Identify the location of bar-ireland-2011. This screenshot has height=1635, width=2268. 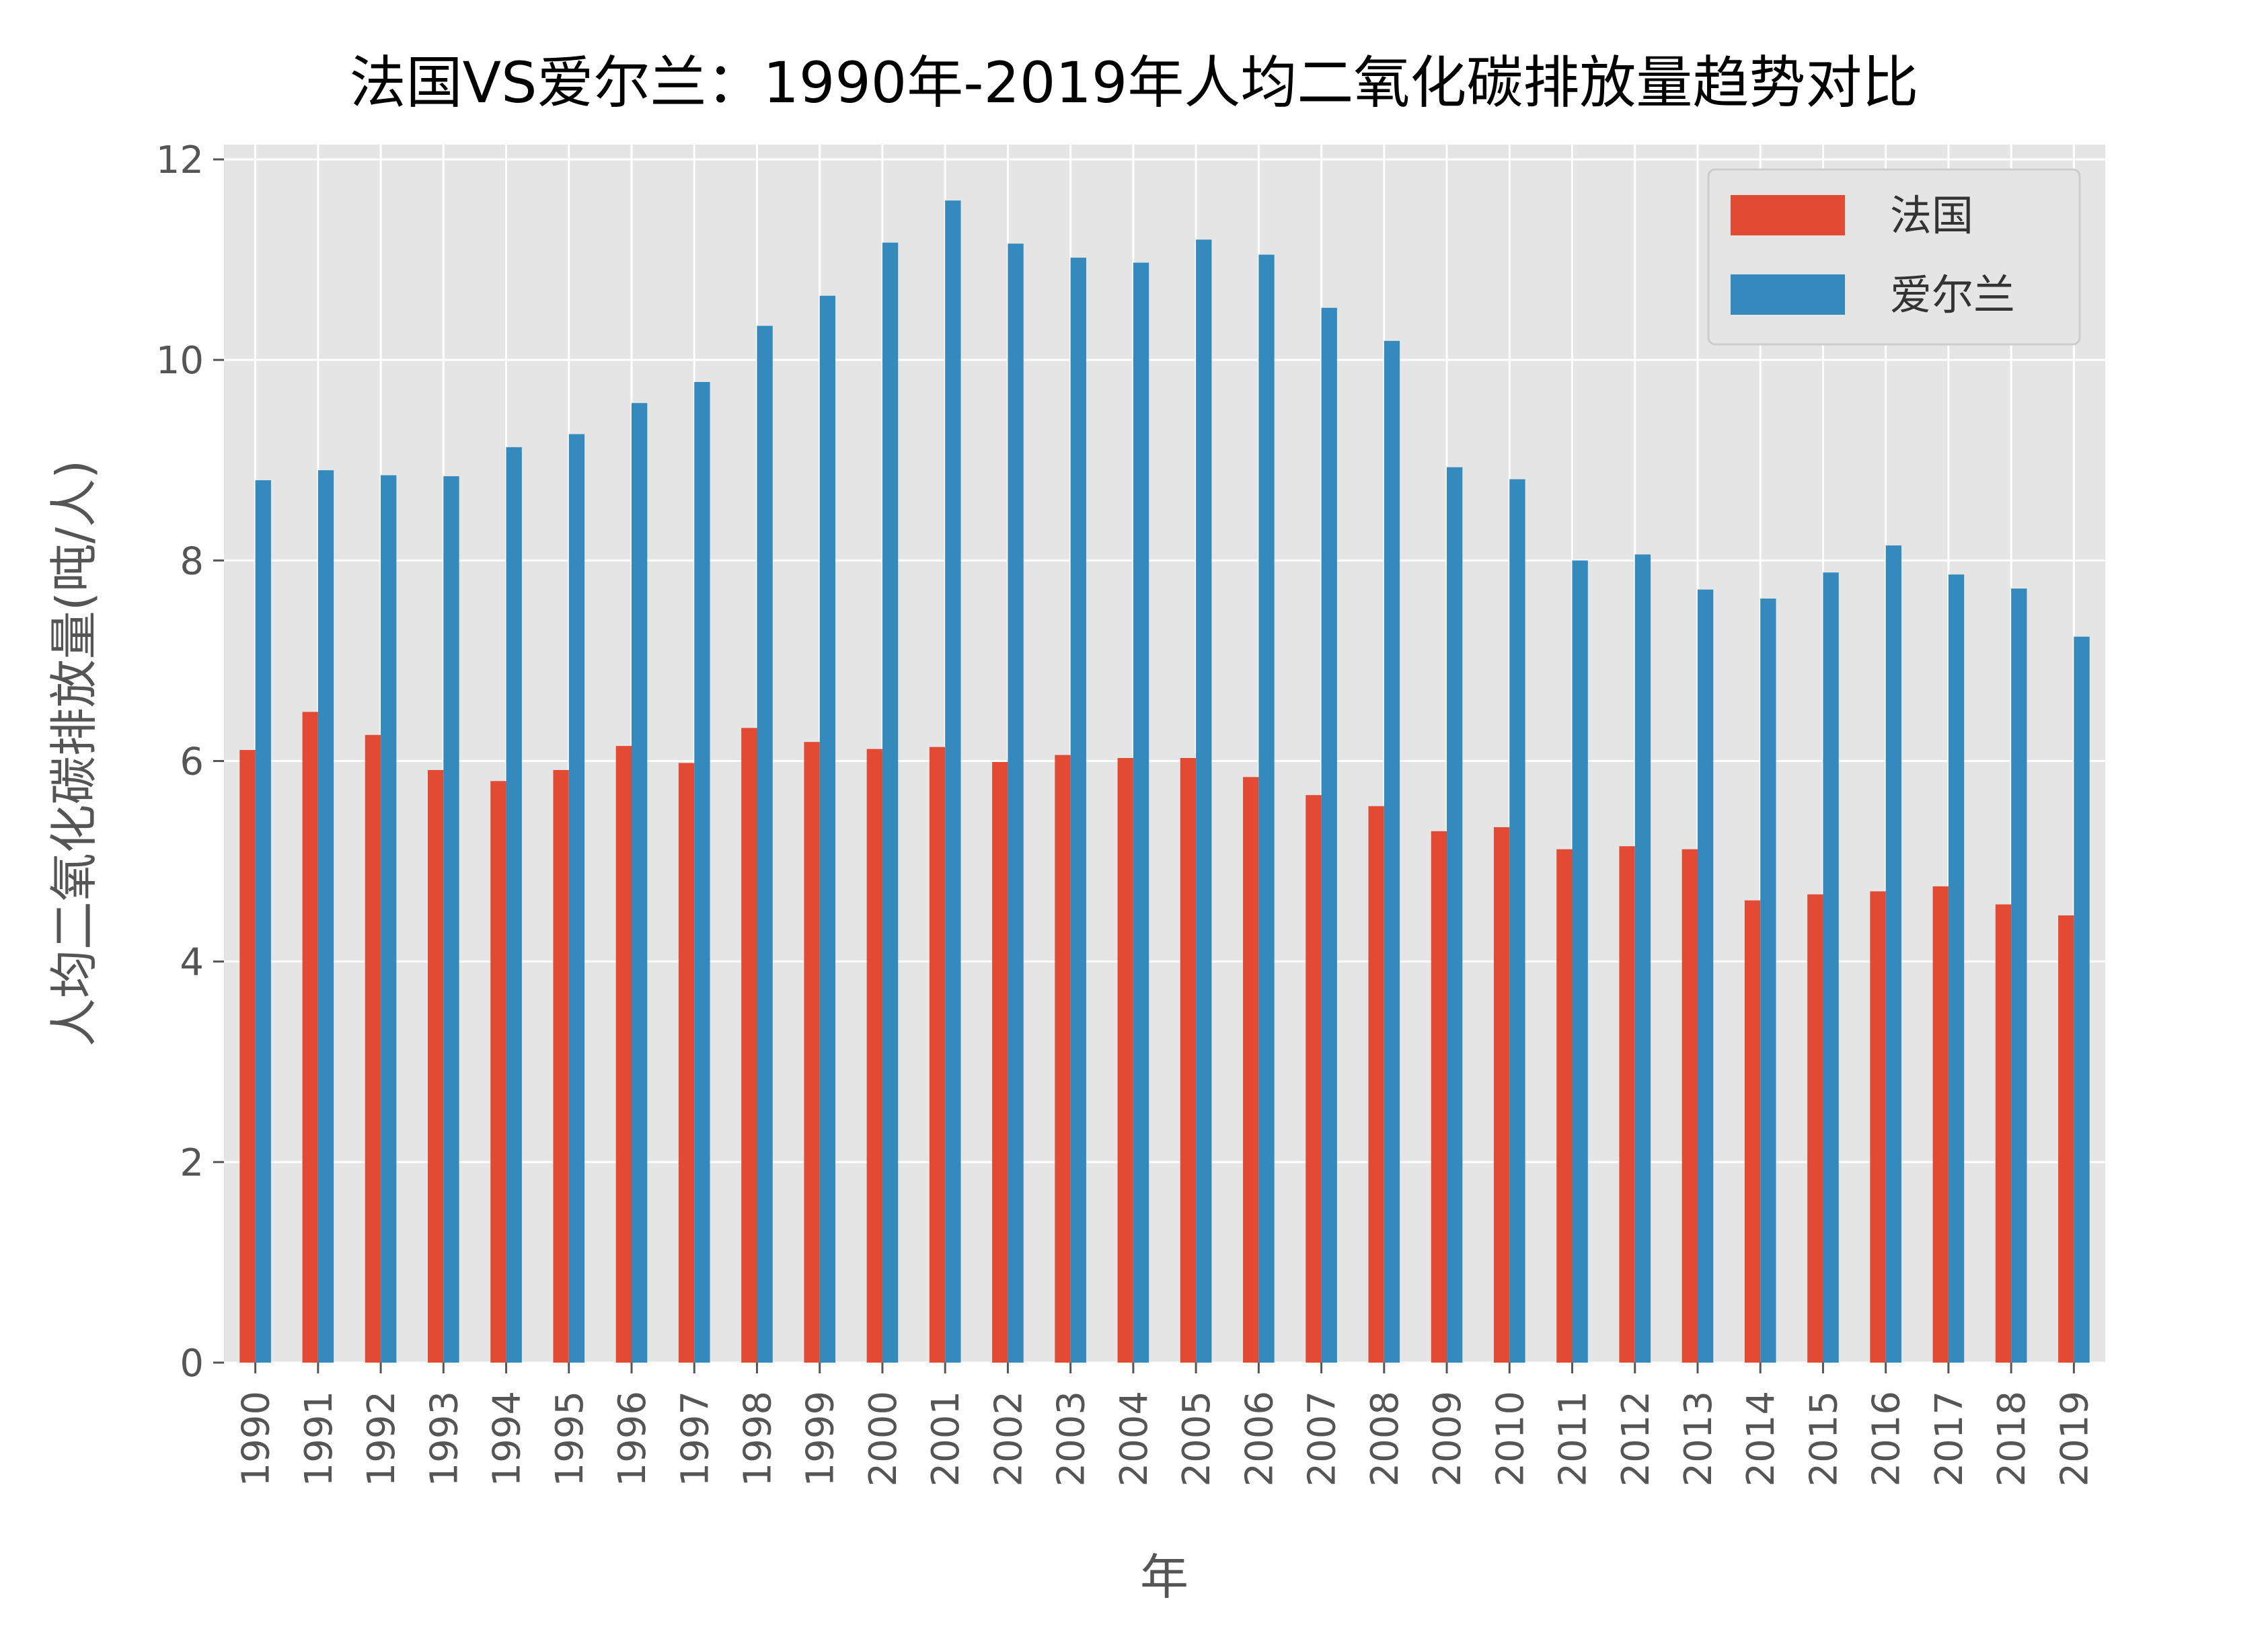
(1580, 961).